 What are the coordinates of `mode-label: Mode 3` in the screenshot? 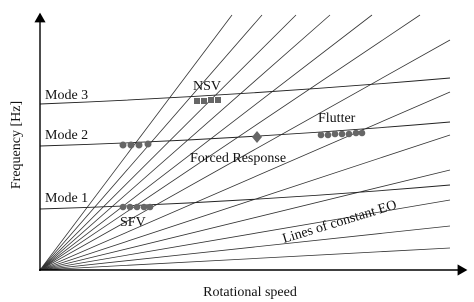 It's located at (66, 95).